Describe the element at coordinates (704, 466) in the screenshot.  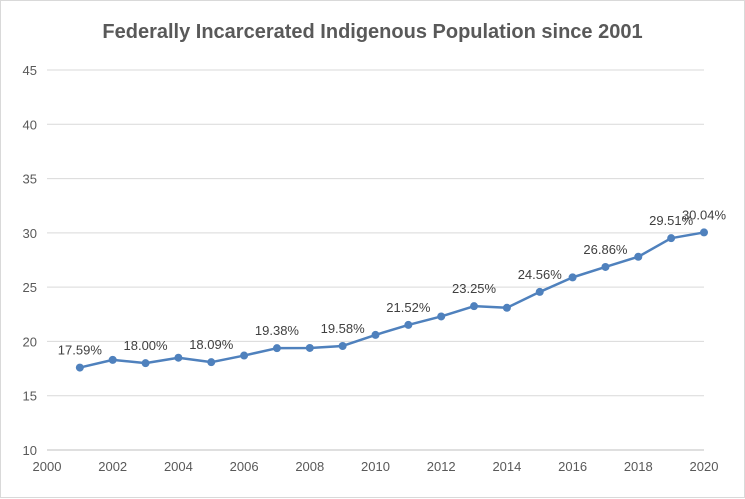
I see `x-tick-label: 2020` at that location.